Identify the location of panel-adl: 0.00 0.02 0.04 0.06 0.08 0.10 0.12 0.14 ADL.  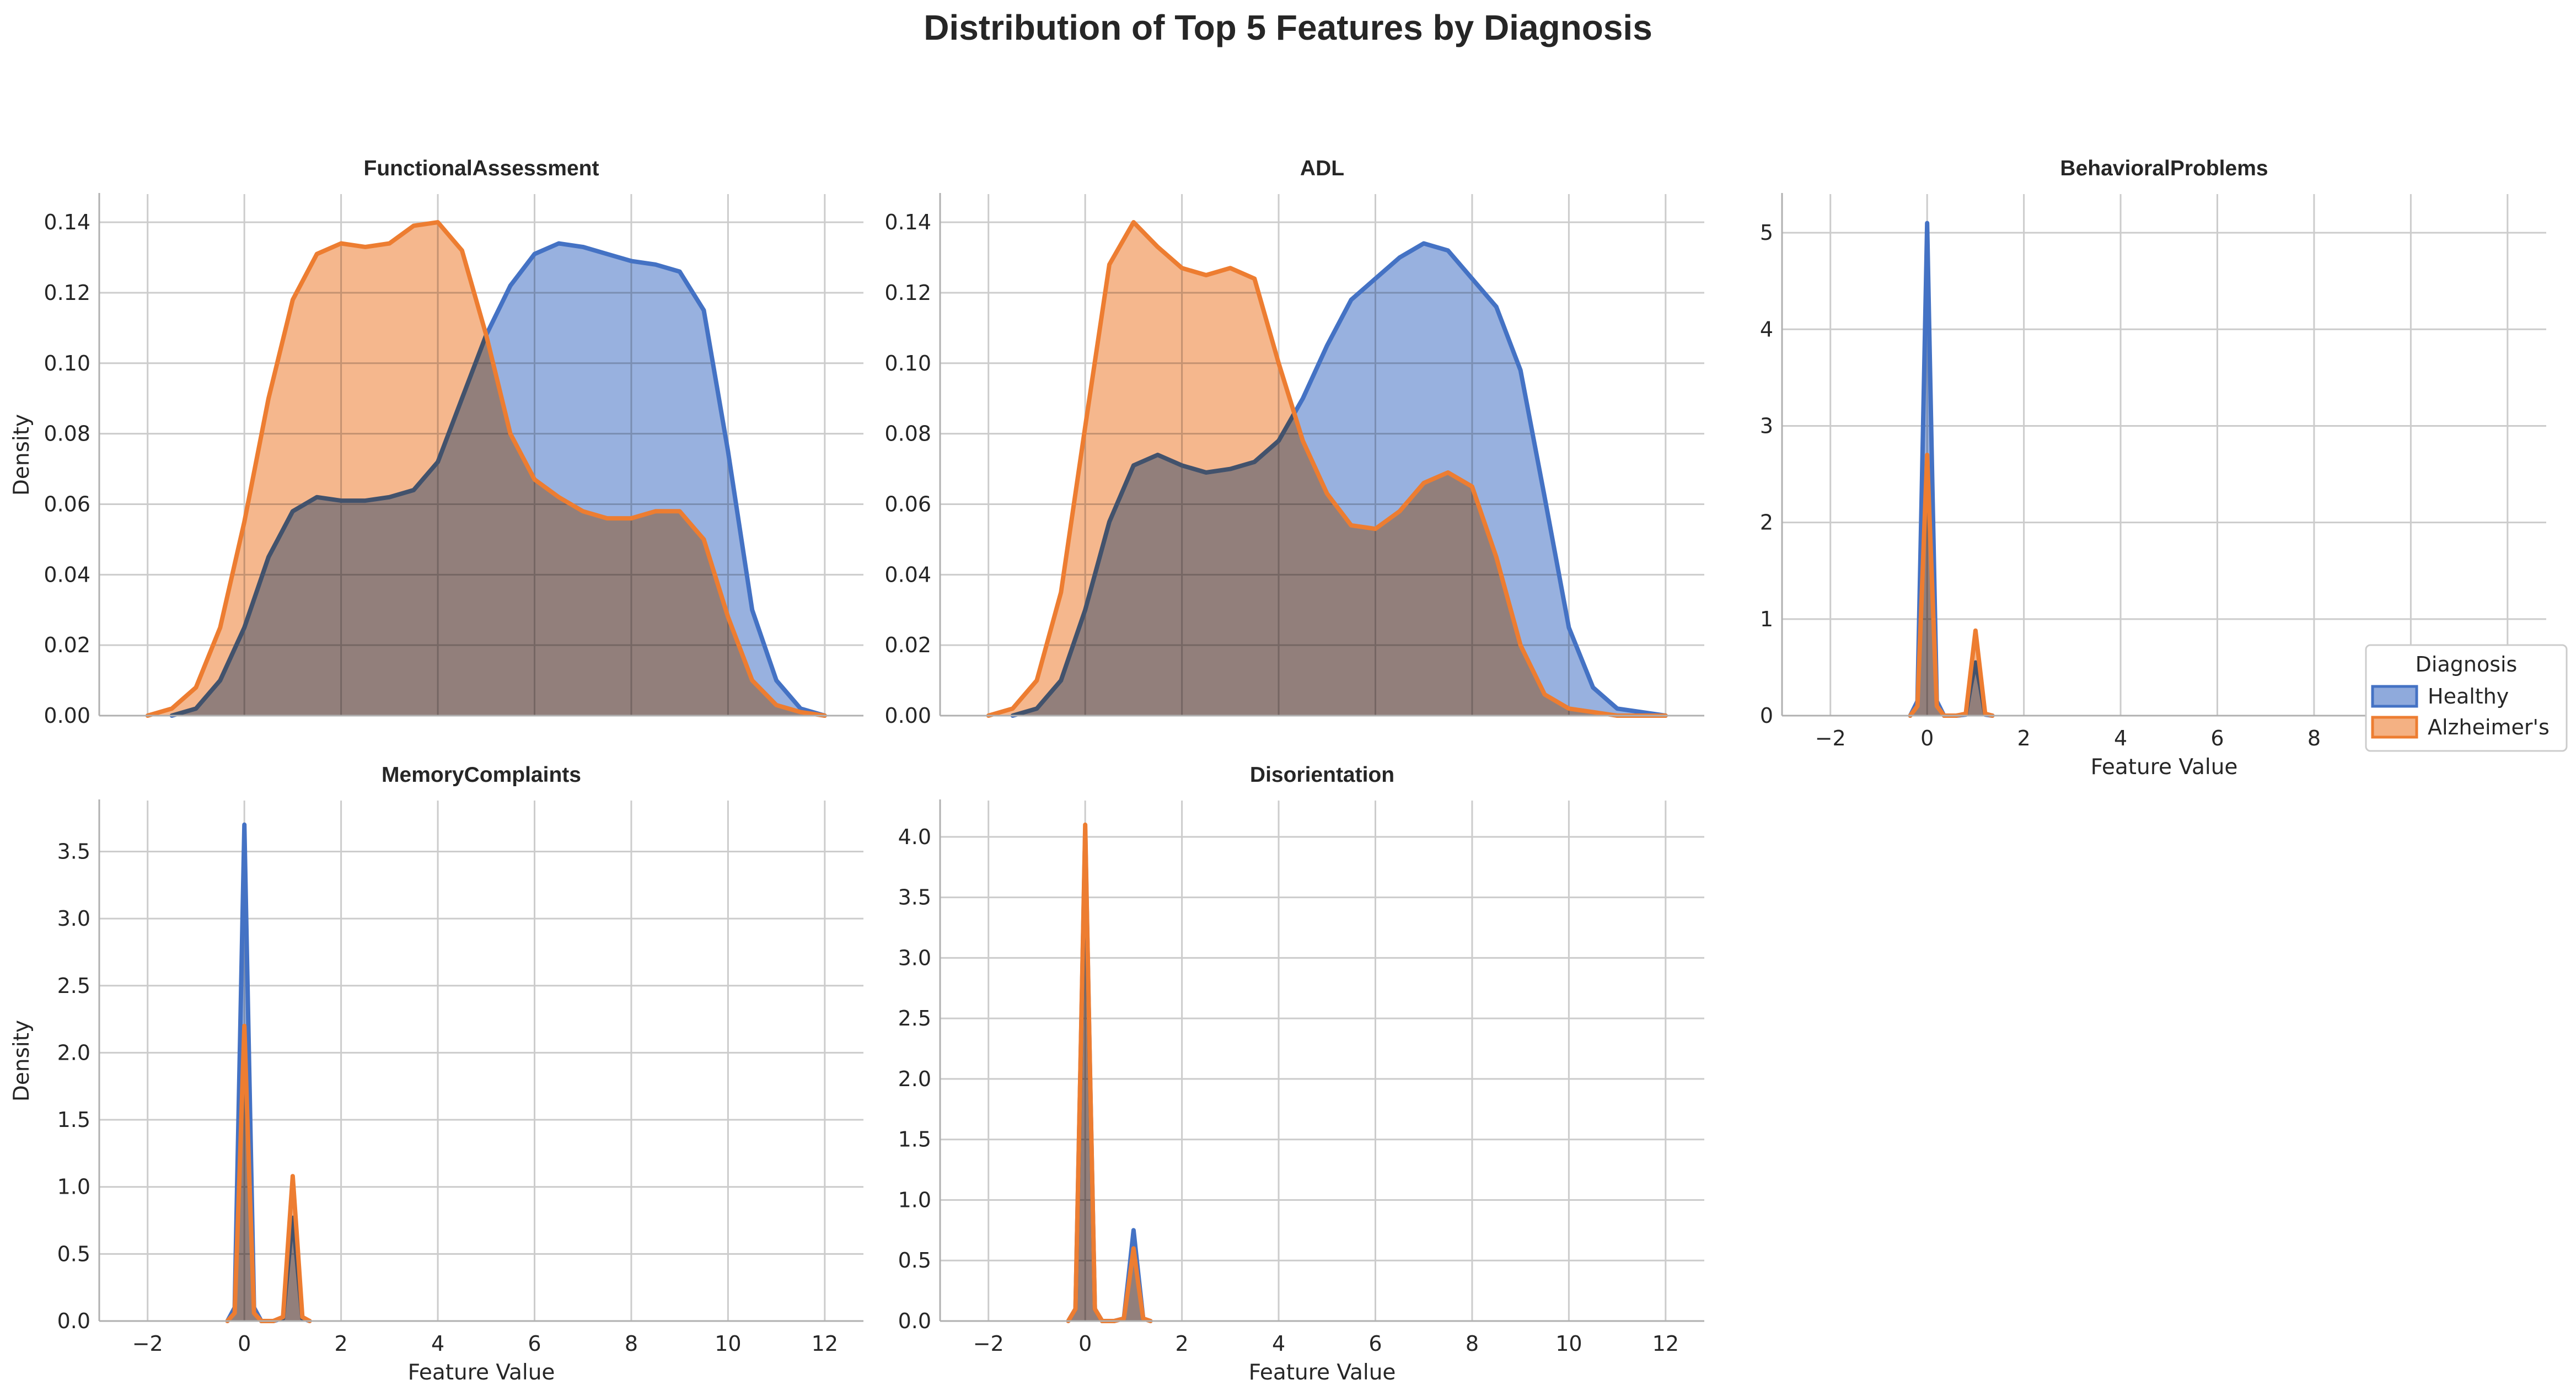
(1294, 442).